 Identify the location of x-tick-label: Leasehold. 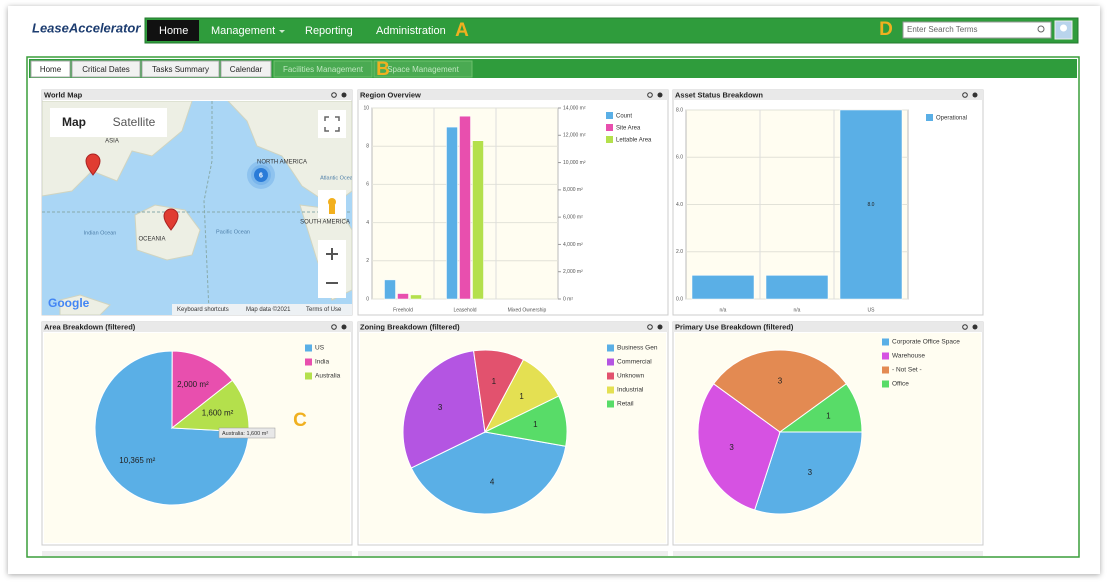
(464, 310).